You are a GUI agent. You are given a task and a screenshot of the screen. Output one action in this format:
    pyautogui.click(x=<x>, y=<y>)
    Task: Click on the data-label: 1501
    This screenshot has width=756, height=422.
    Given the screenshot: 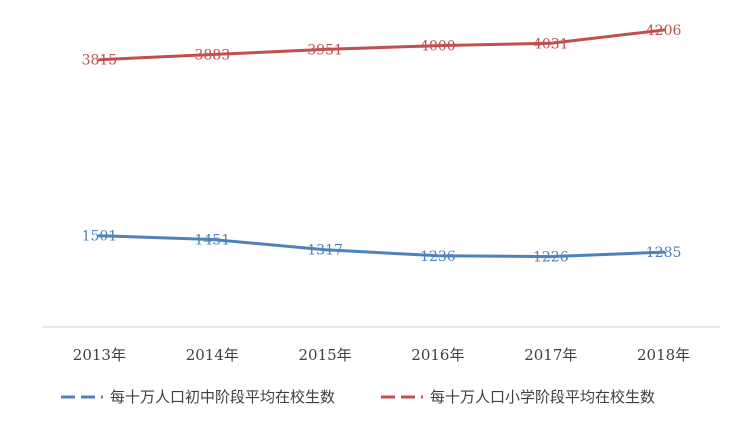 What is the action you would take?
    pyautogui.click(x=100, y=237)
    